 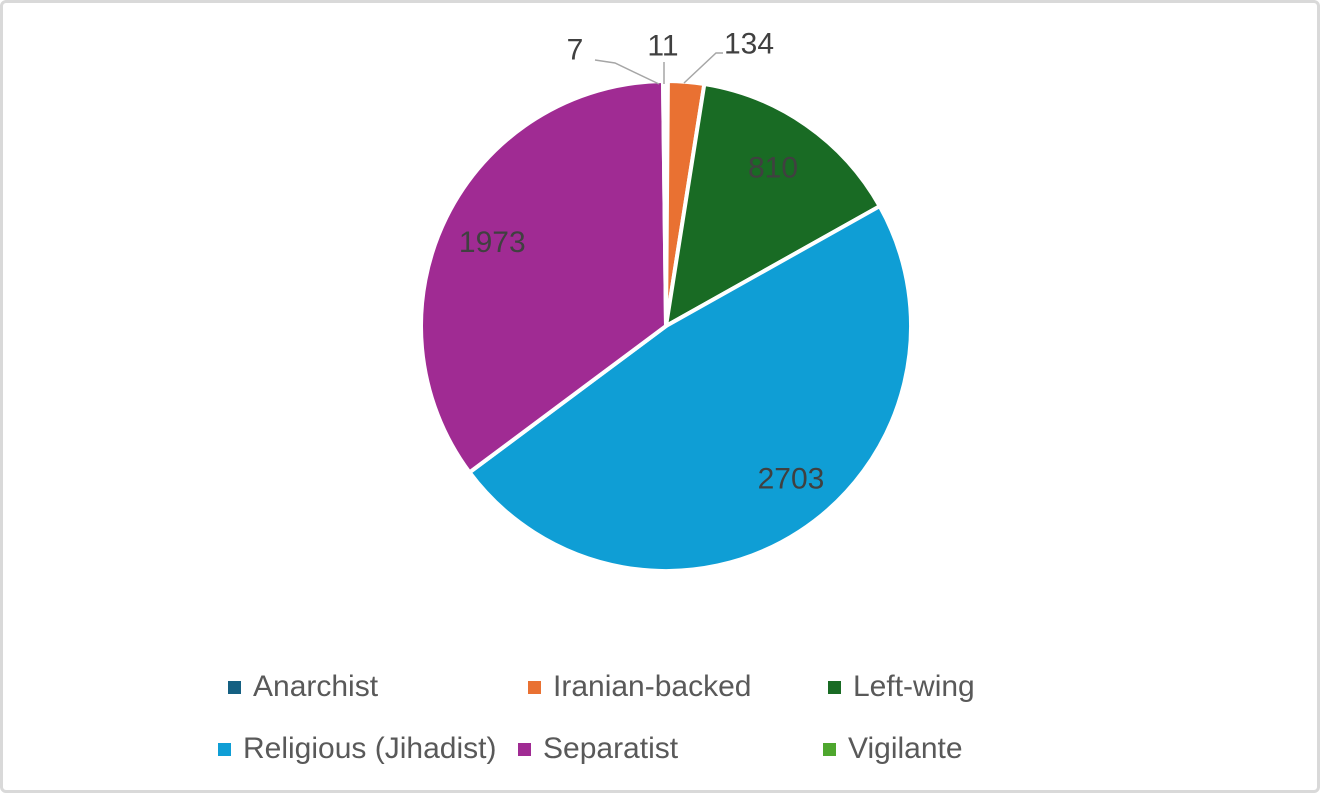 I want to click on pie-slice-left-wing, so click(x=773, y=205).